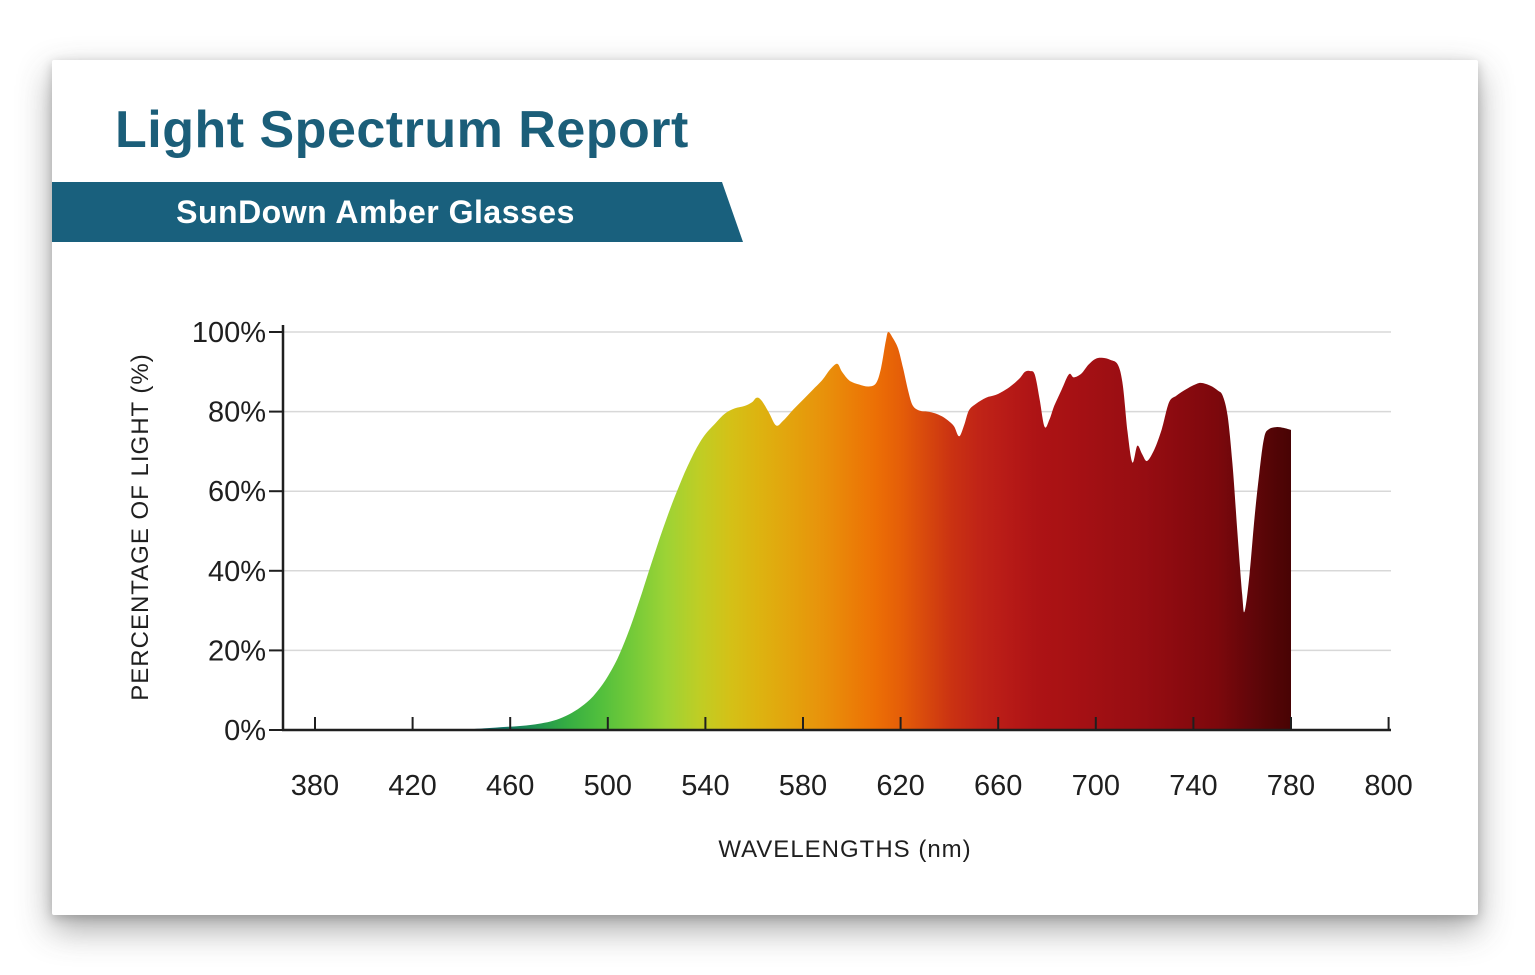  What do you see at coordinates (229, 532) in the screenshot?
I see `y-tick-labels: 100% 80% 60% 40% 20% 0%` at bounding box center [229, 532].